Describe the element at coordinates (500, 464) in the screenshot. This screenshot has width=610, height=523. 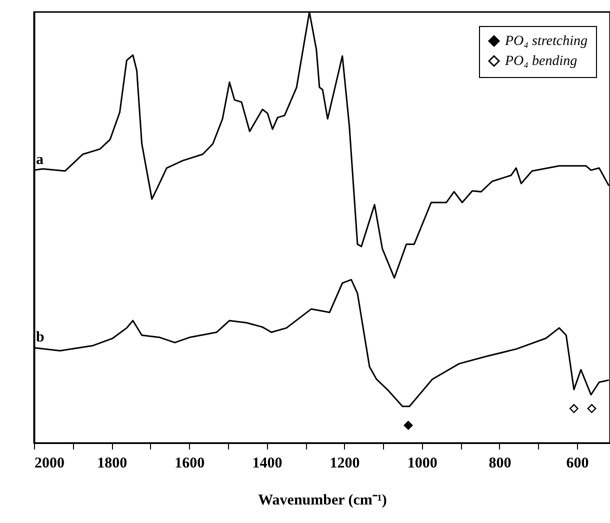
I see `x-tick-label: 800` at that location.